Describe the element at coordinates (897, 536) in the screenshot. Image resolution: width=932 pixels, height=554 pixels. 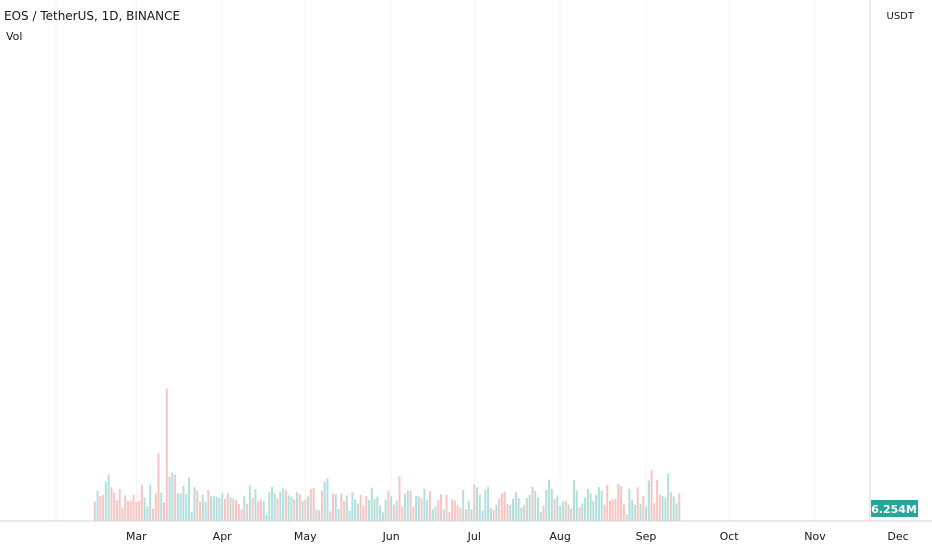
I see `x-tick-label: Dec` at that location.